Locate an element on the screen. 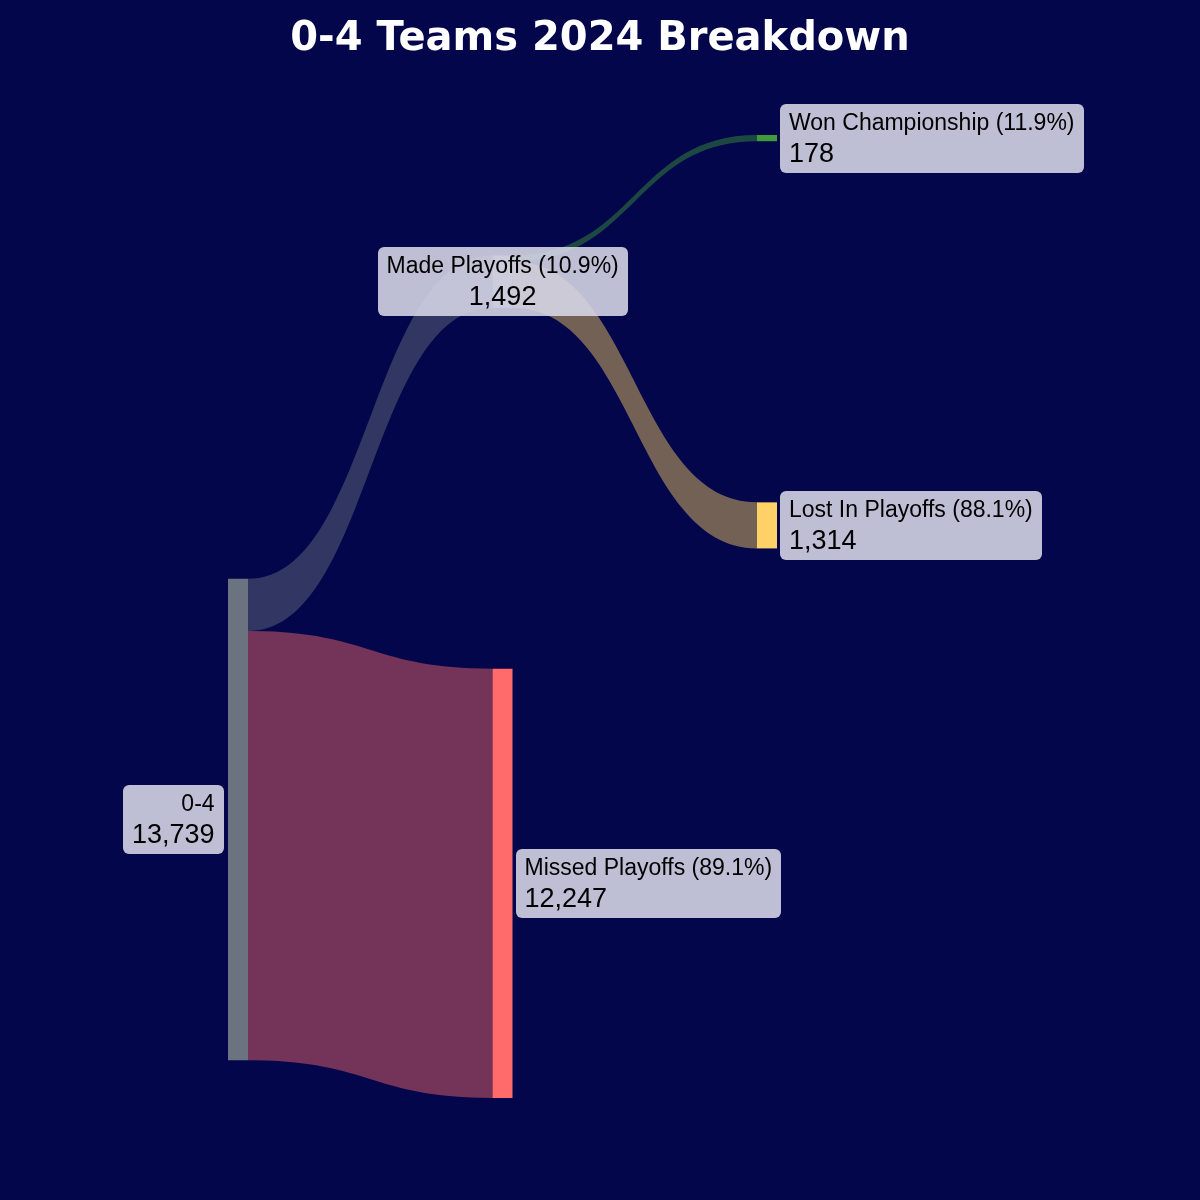 Image resolution: width=1200 pixels, height=1200 pixels. category-label: 0-4 is located at coordinates (197, 804).